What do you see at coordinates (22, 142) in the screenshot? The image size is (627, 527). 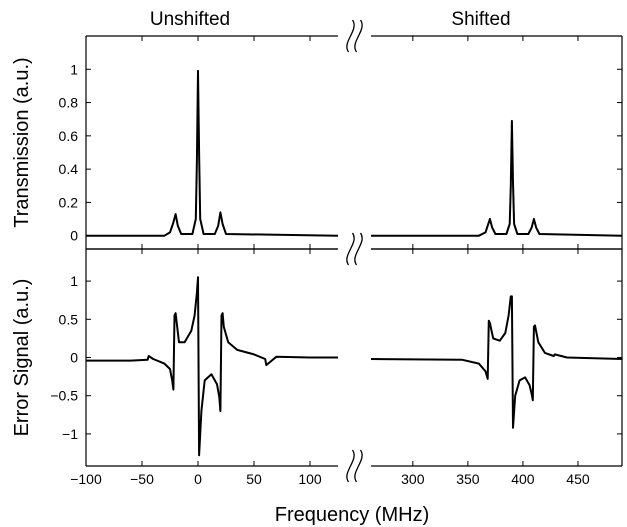 I see `transmission-y-axis-label: Transmission (a.u.)` at bounding box center [22, 142].